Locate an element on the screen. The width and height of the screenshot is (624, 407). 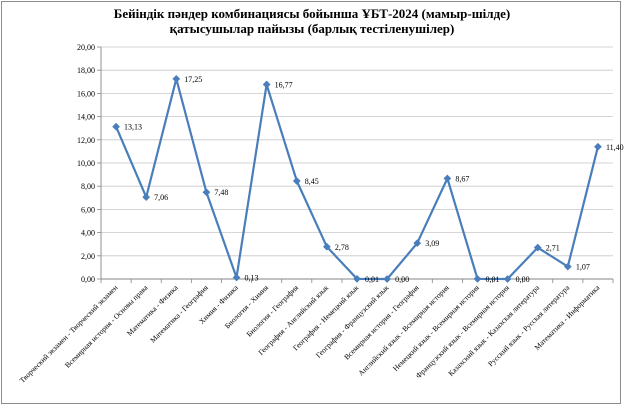
x-category-label: Математика - Физика is located at coordinates (152, 310).